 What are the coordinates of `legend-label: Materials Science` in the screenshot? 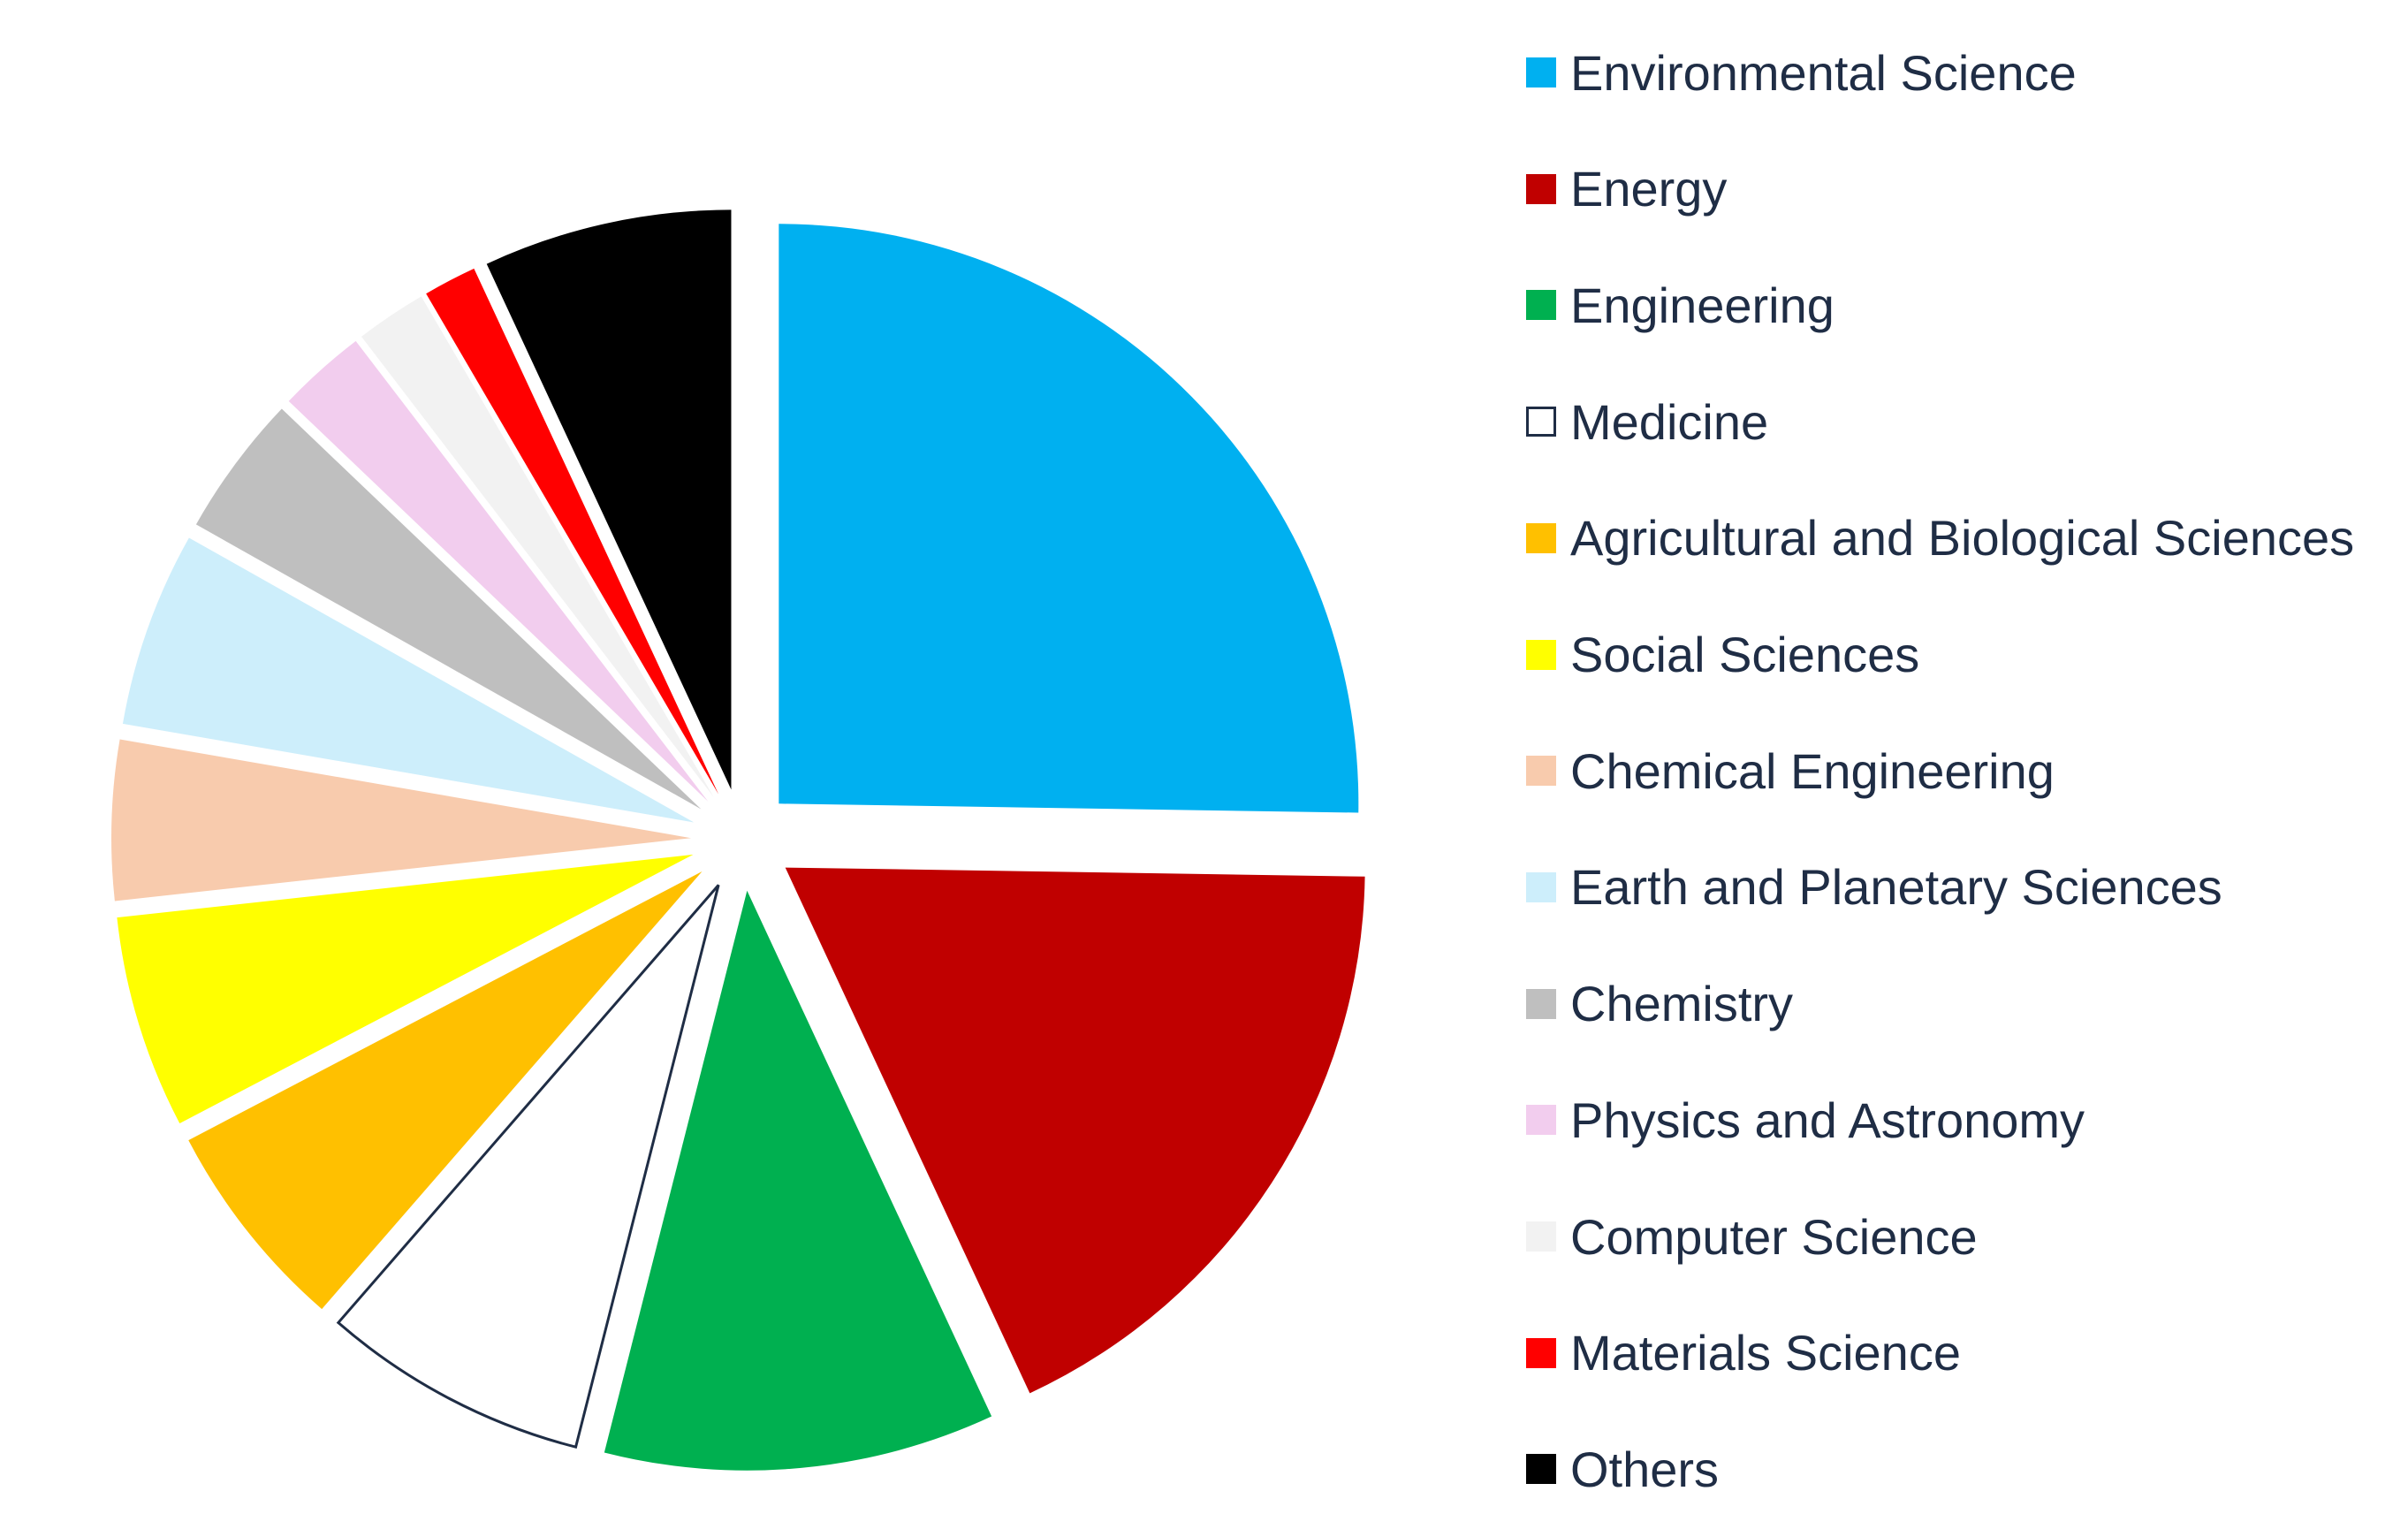 It's located at (1765, 1353).